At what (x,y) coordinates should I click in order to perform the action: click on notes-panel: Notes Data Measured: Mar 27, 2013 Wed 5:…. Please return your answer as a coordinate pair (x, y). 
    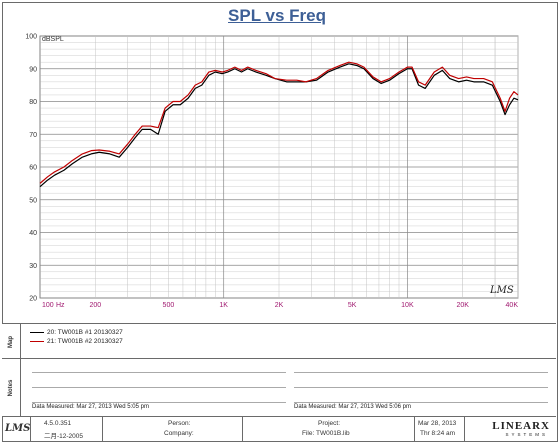
    Looking at the image, I should click on (279, 387).